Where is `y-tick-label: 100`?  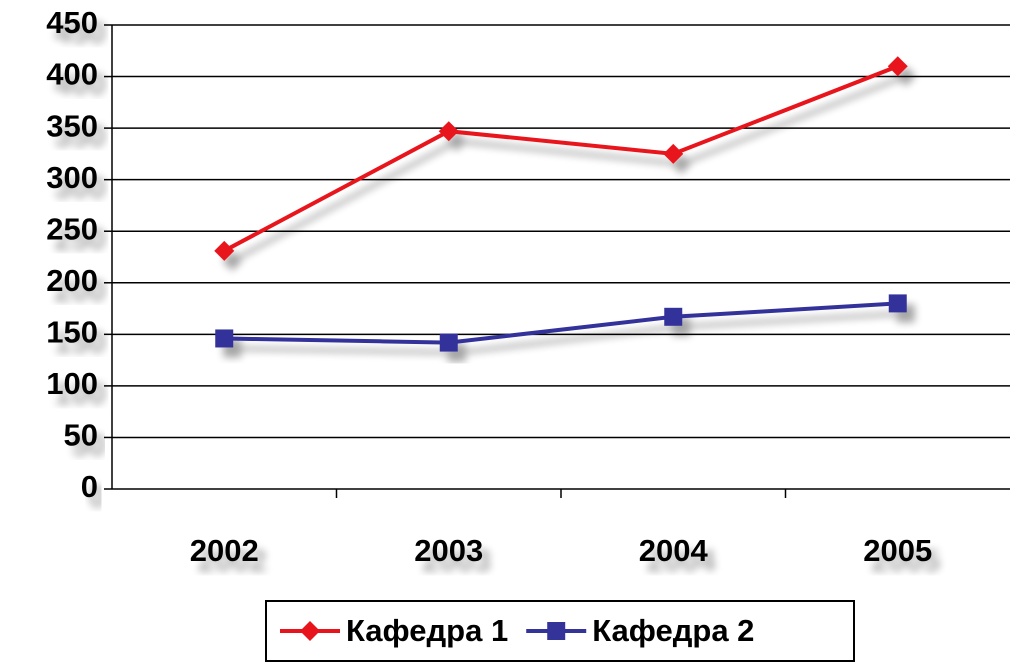
y-tick-label: 100 is located at coordinates (72, 383).